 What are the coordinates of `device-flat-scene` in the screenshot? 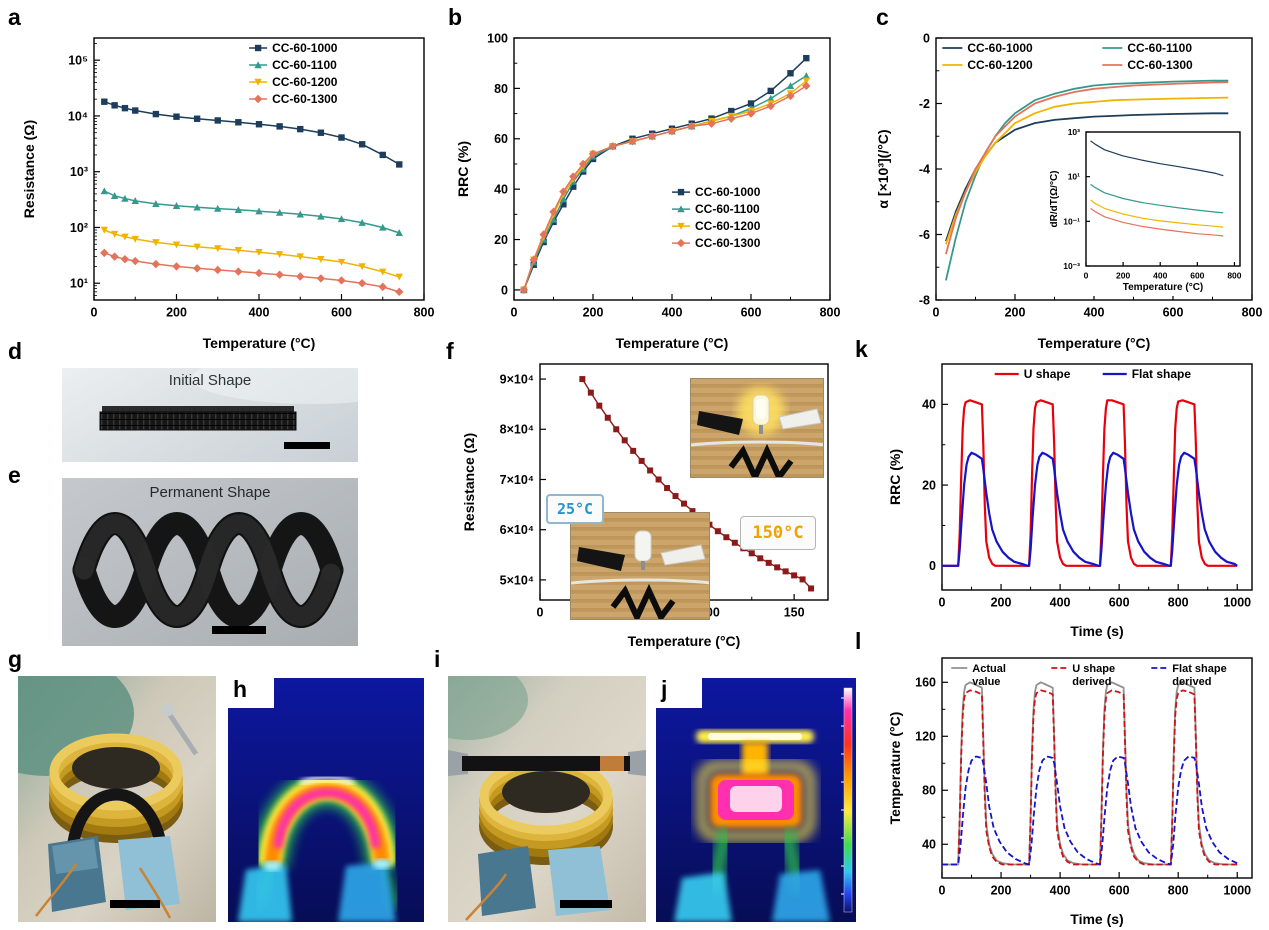 It's located at (547, 798).